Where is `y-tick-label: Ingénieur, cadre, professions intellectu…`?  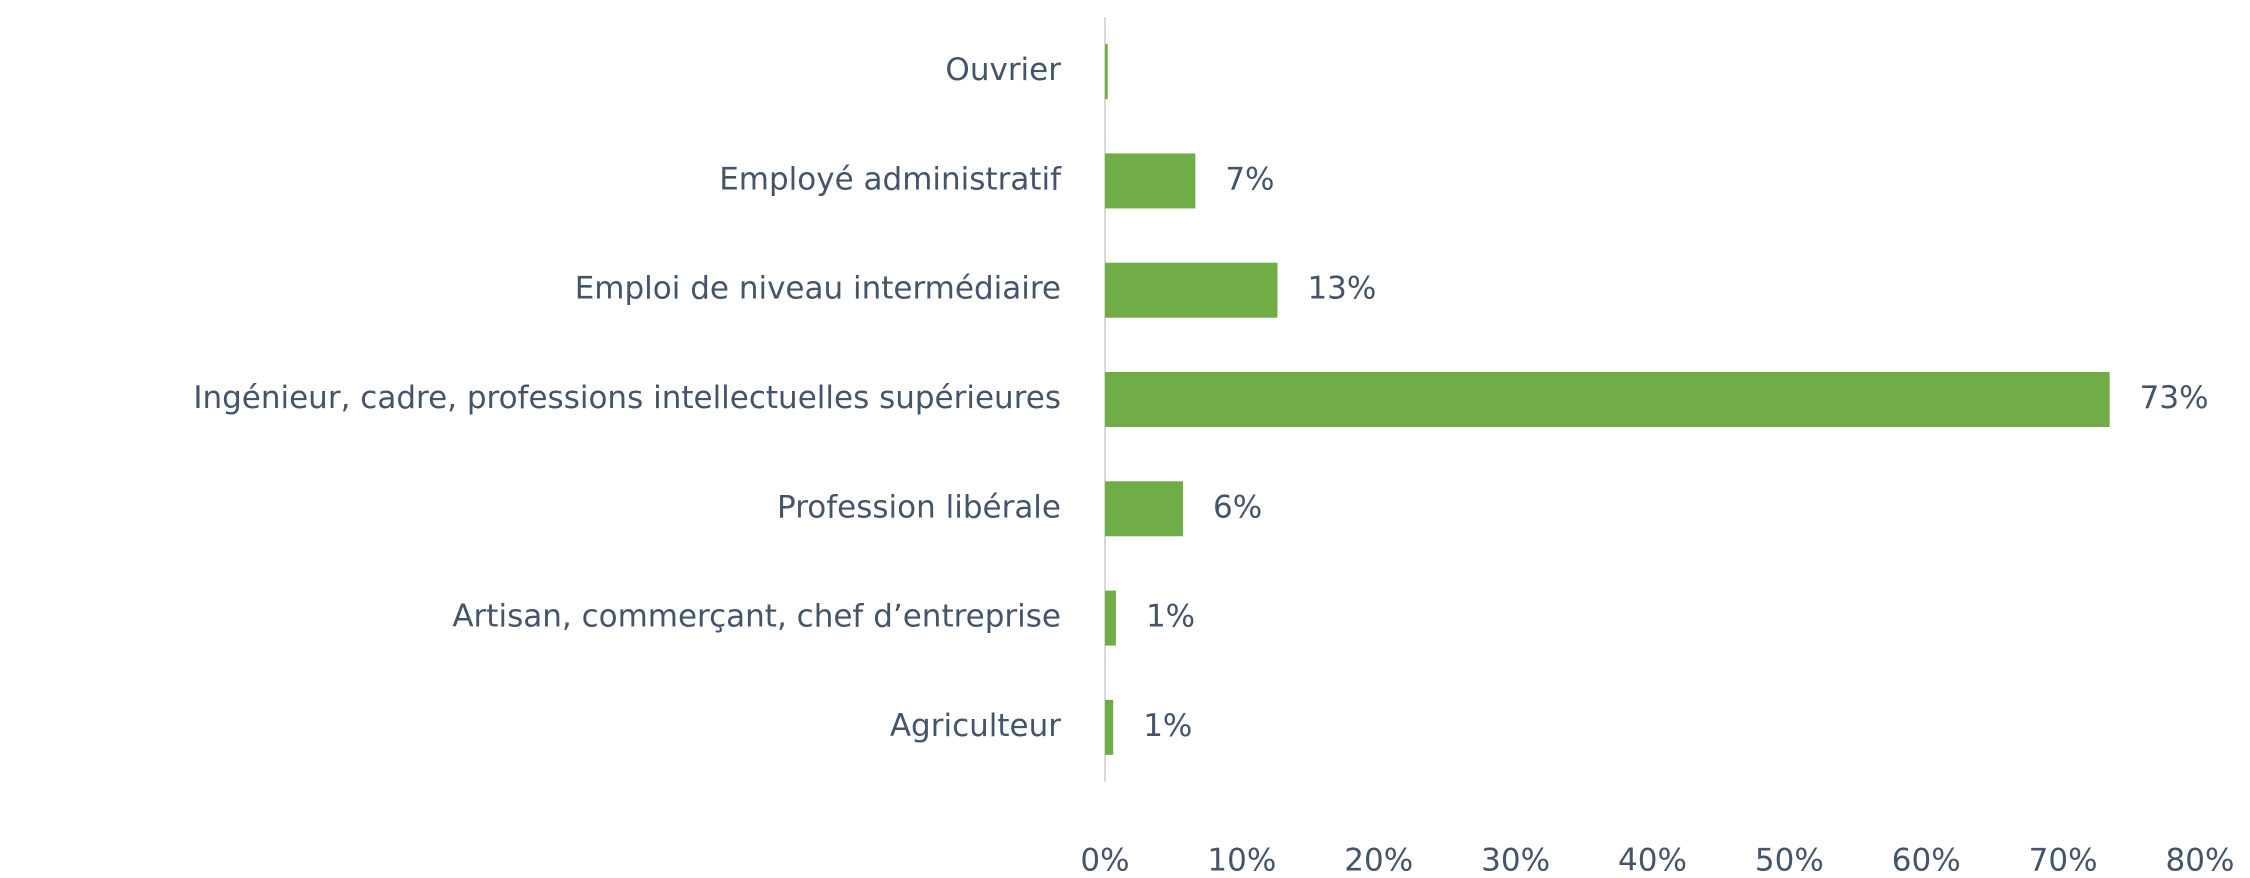
y-tick-label: Ingénieur, cadre, professions intellectu… is located at coordinates (627, 398).